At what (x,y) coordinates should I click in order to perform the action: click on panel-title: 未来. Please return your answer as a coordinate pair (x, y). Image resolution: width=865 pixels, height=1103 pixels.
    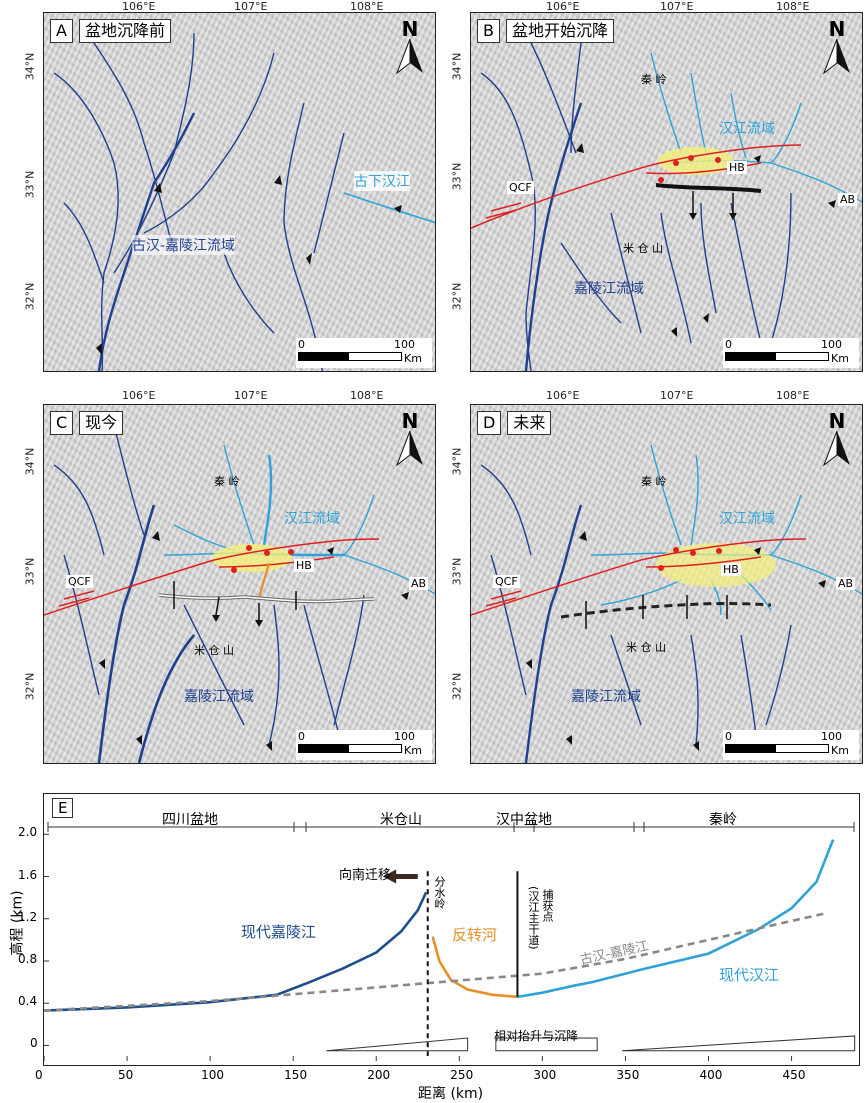
    Looking at the image, I should click on (529, 423).